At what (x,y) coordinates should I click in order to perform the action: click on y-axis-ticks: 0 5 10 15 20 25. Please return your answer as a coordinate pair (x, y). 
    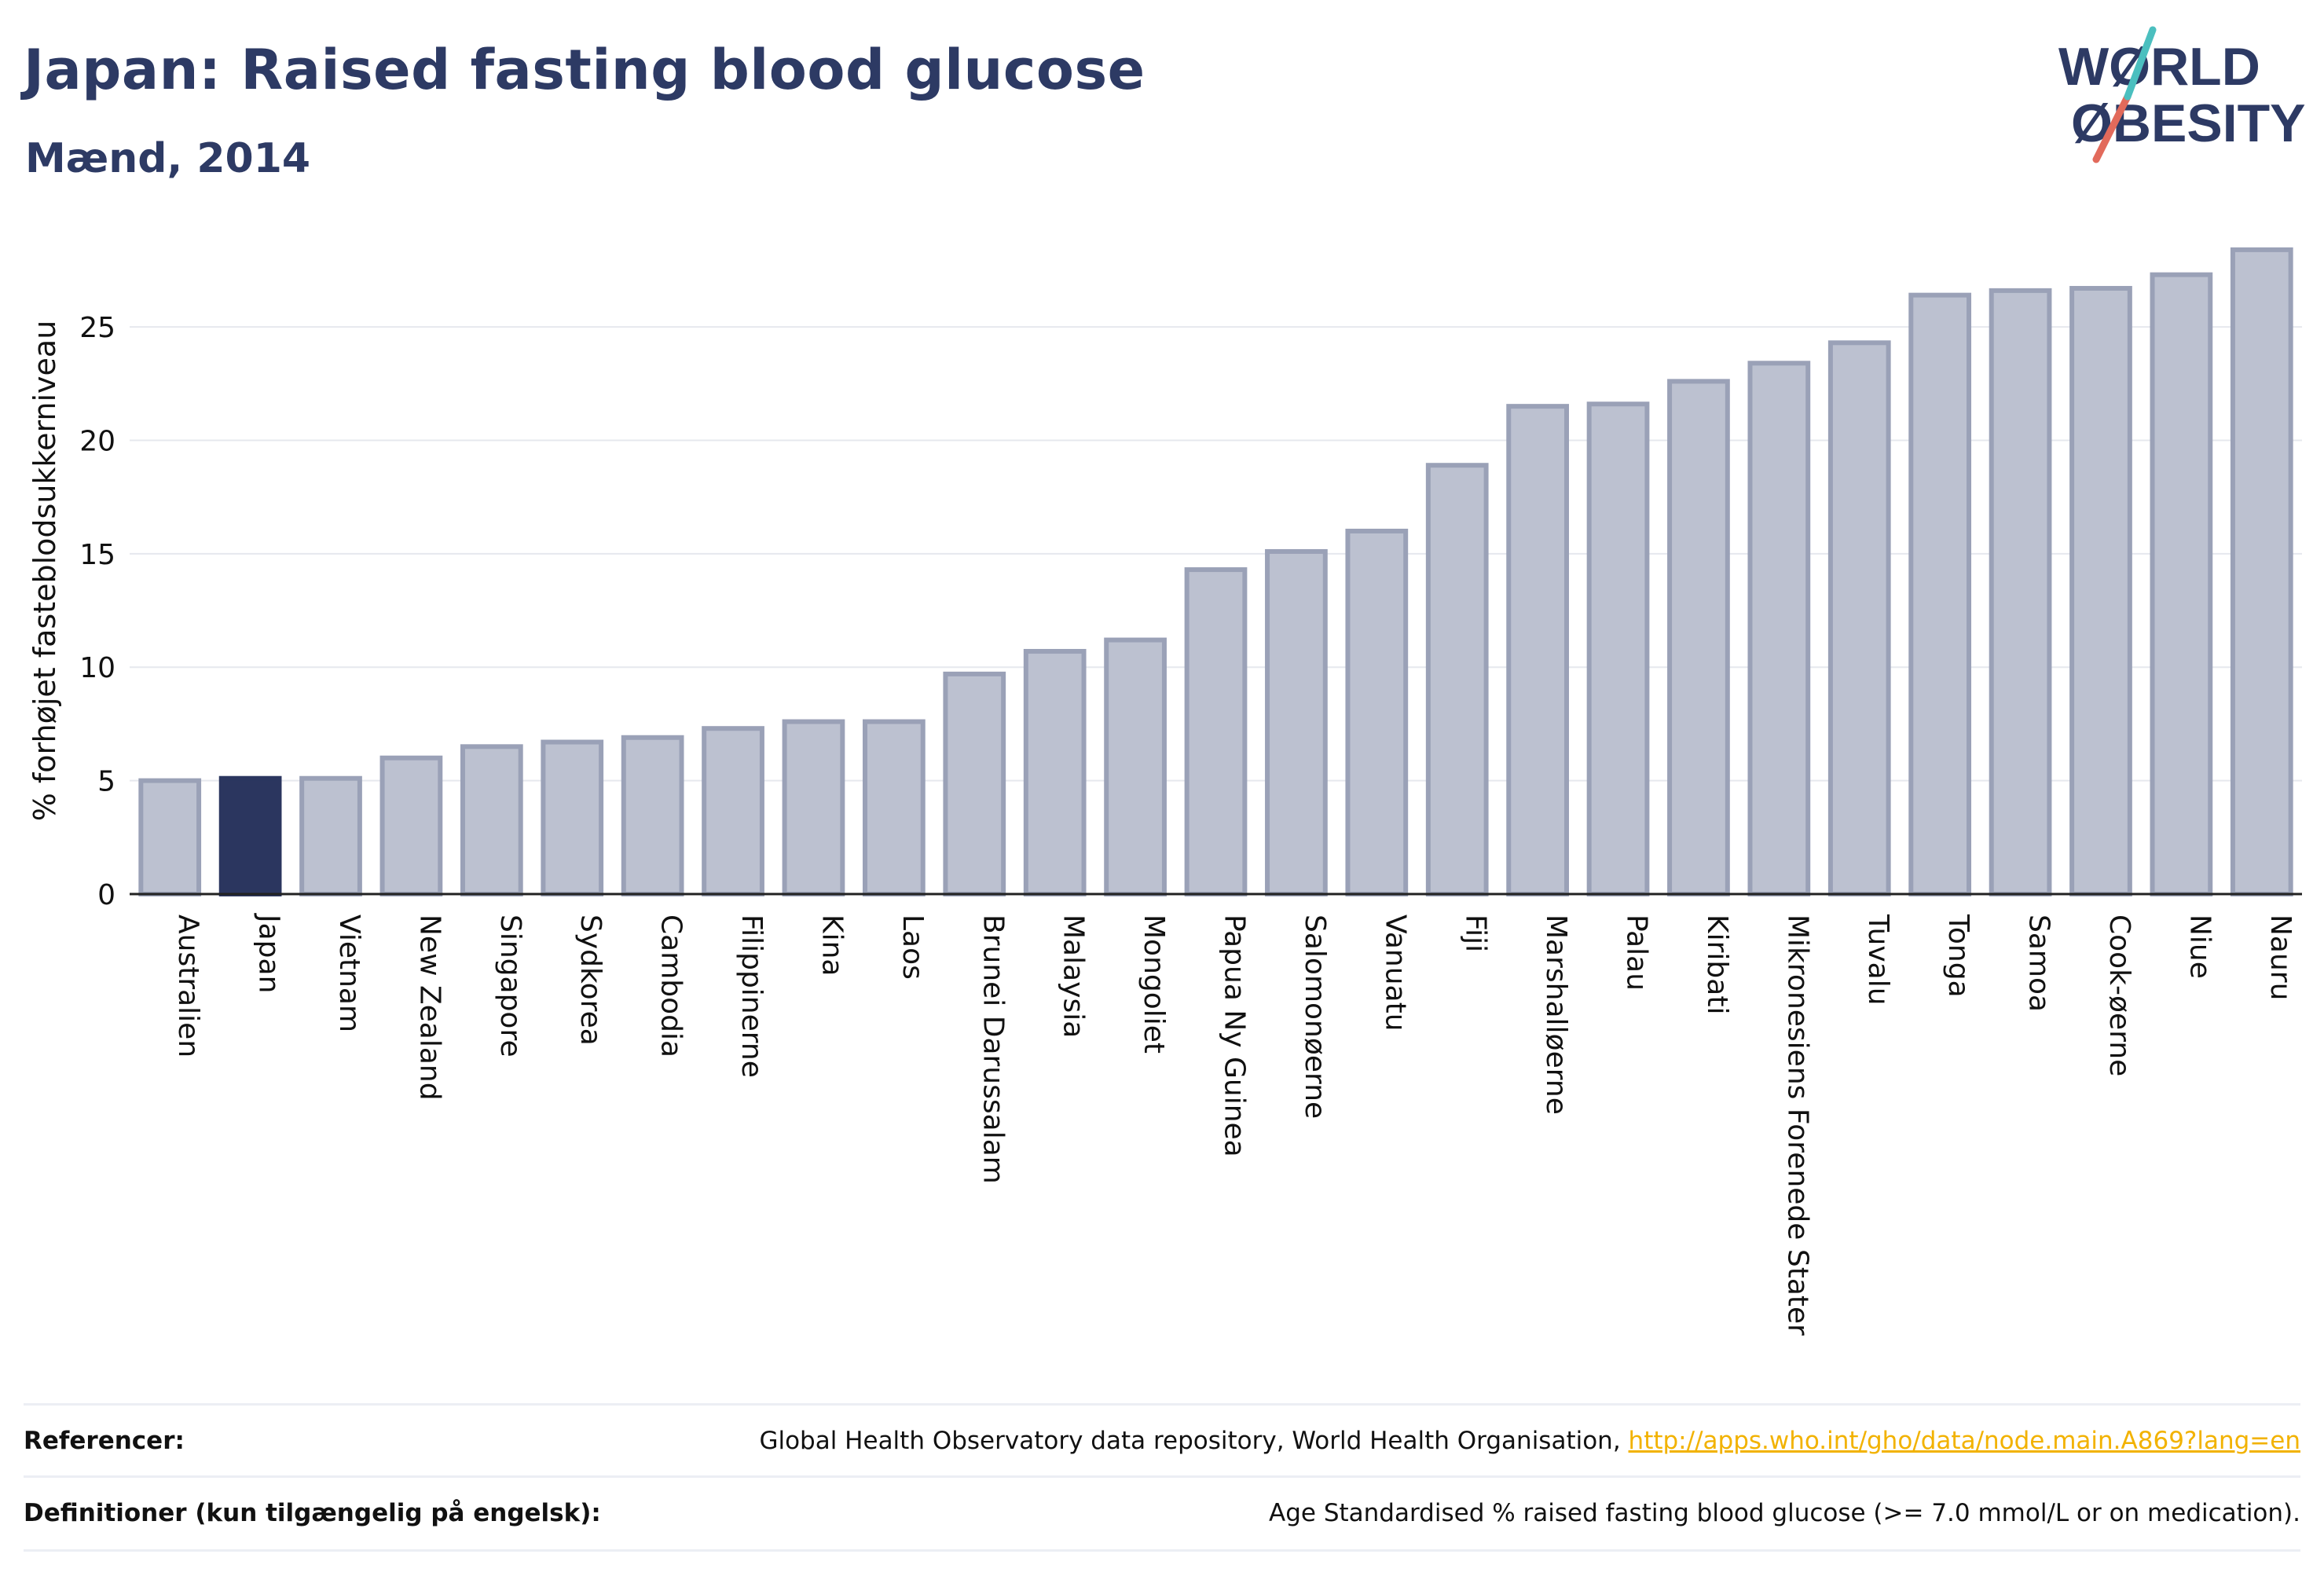
    Looking at the image, I should click on (97, 611).